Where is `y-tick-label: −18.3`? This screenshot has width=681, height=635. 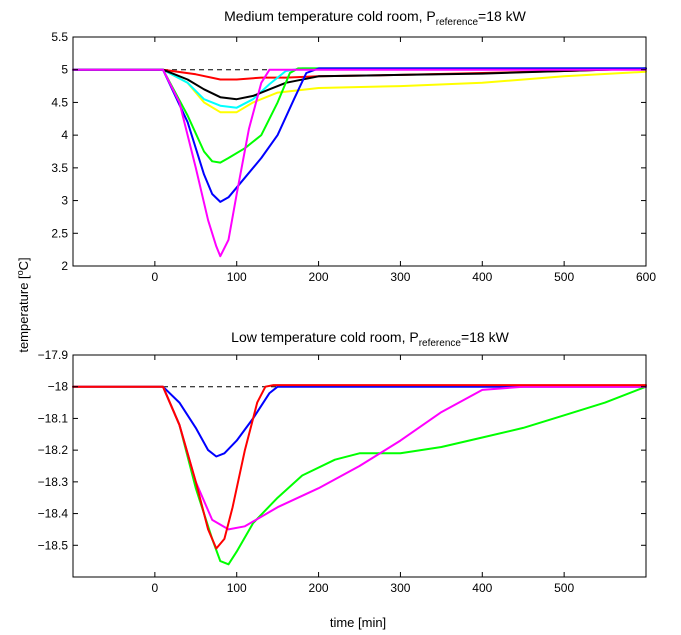
y-tick-label: −18.3 is located at coordinates (53, 482).